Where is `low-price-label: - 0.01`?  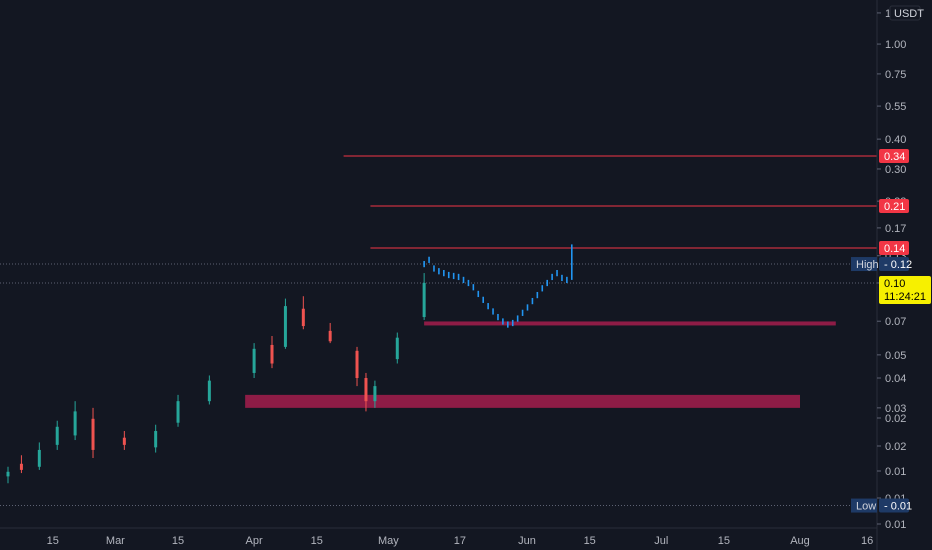
low-price-label: - 0.01 is located at coordinates (898, 507).